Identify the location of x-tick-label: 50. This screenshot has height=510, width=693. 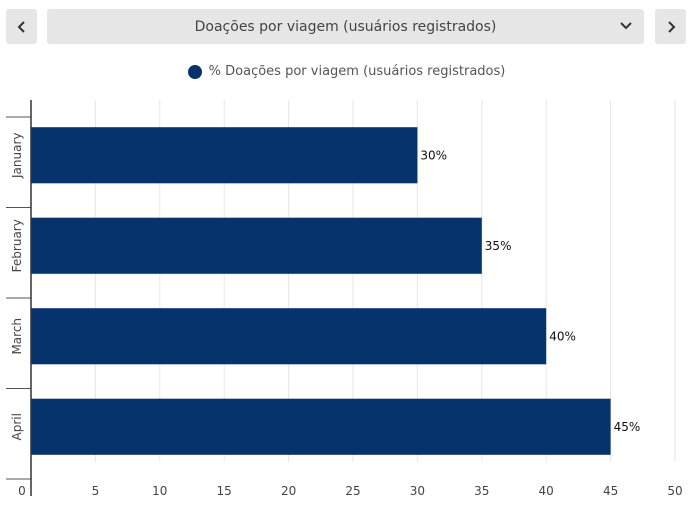
(674, 491).